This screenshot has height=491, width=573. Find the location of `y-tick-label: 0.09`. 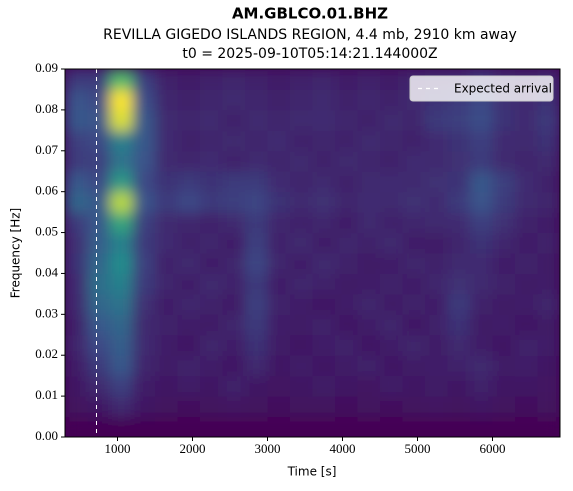

y-tick-label: 0.09 is located at coordinates (46, 67).